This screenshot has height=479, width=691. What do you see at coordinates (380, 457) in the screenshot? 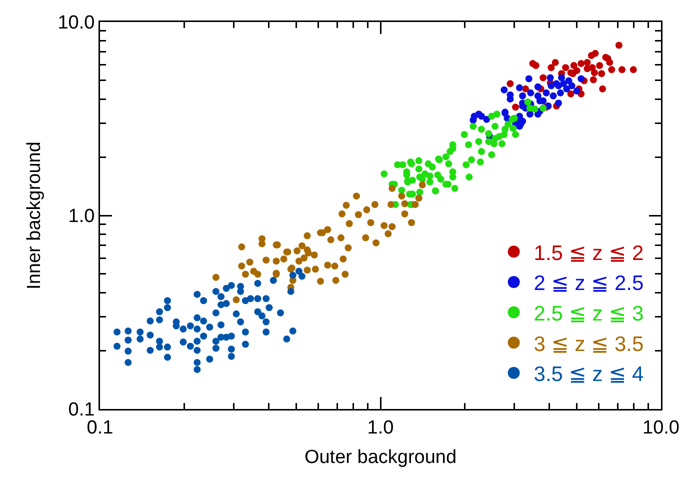
I see `x-axis-title: Outer background` at bounding box center [380, 457].